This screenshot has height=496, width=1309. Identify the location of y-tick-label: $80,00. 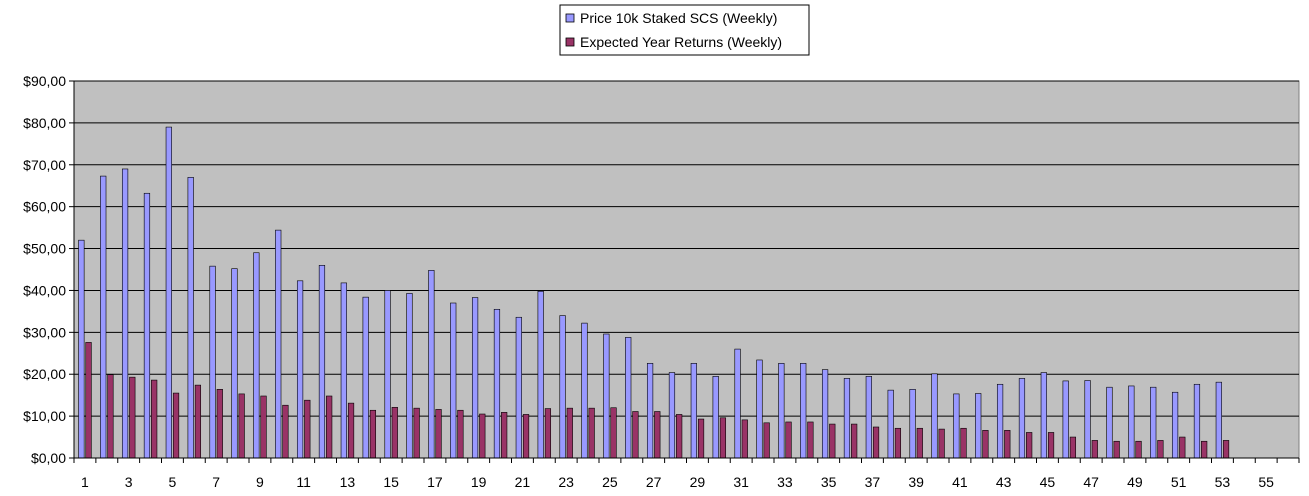
(44, 123).